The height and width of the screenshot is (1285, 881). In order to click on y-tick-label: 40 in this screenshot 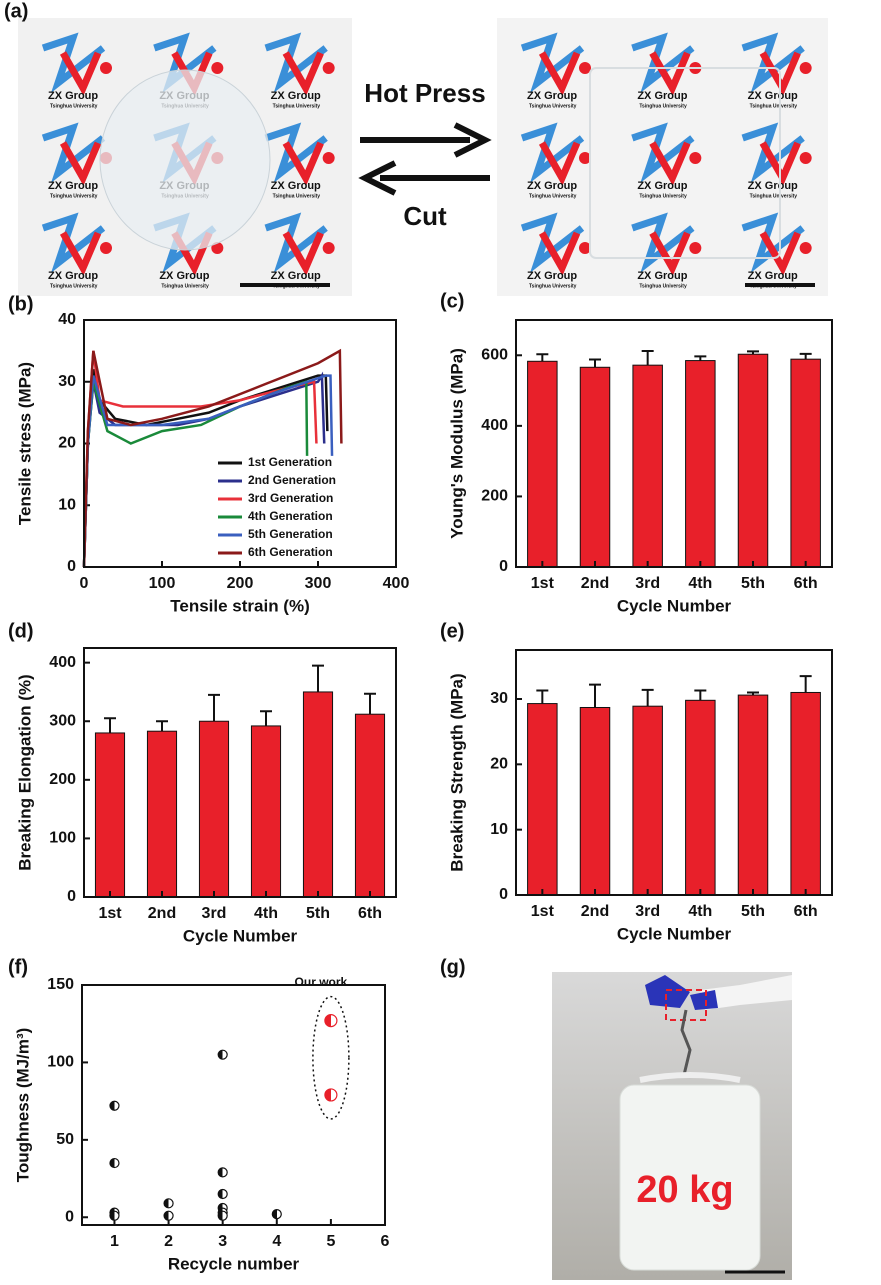, I will do `click(67, 319)`.